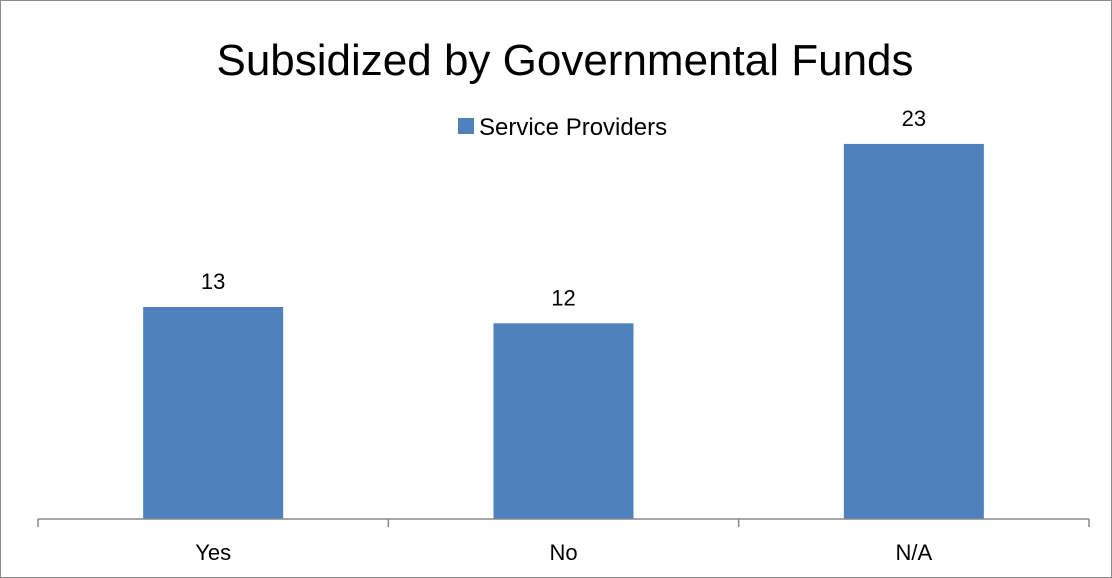 The height and width of the screenshot is (578, 1112). I want to click on x-tick-labels: Yes No N/A, so click(563, 552).